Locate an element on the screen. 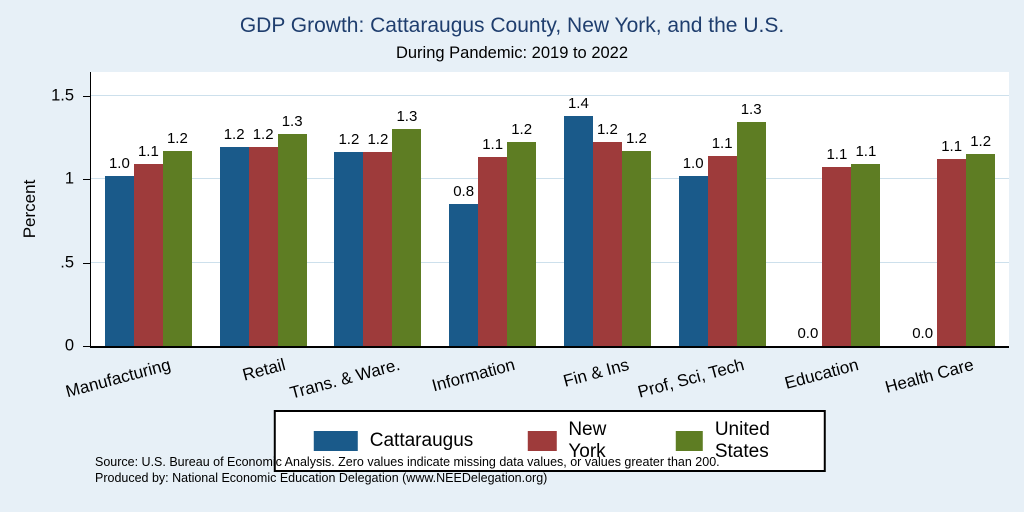  bar-group: 1.0 1.1 1.2 is located at coordinates (148, 238).